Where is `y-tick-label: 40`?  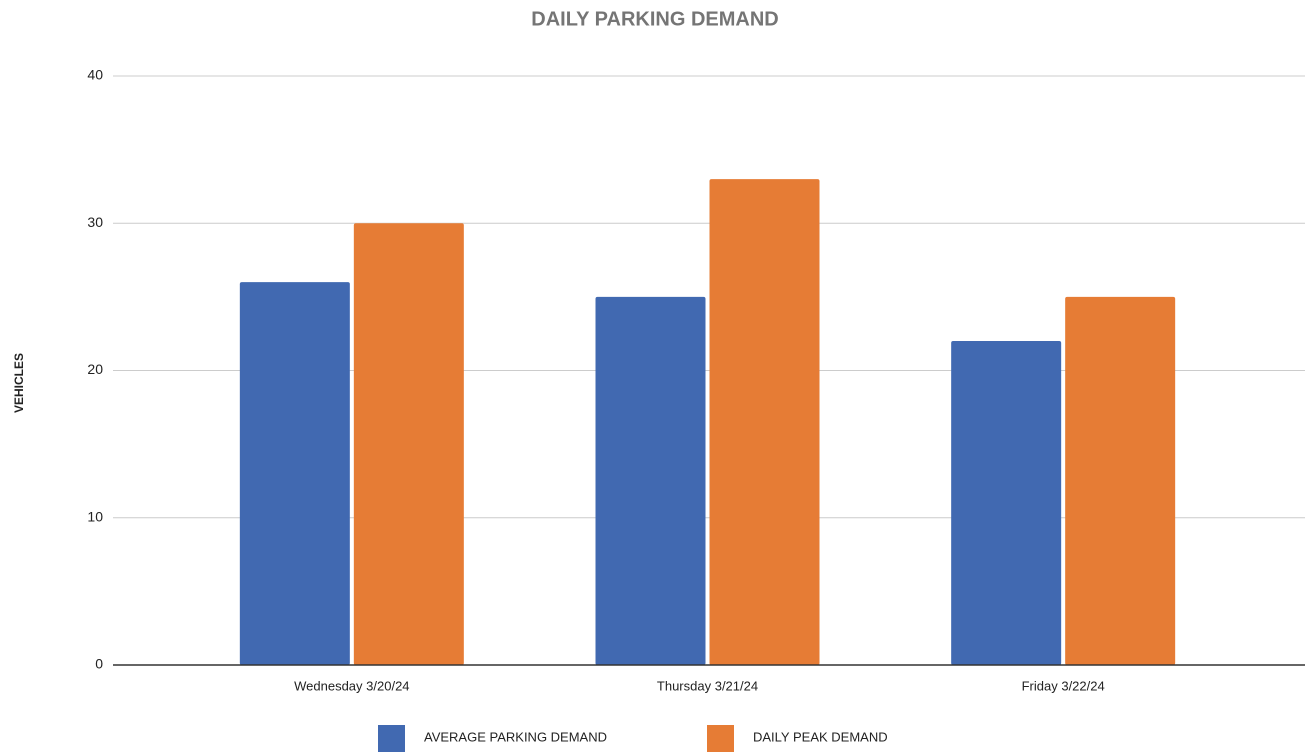
y-tick-label: 40 is located at coordinates (95, 75).